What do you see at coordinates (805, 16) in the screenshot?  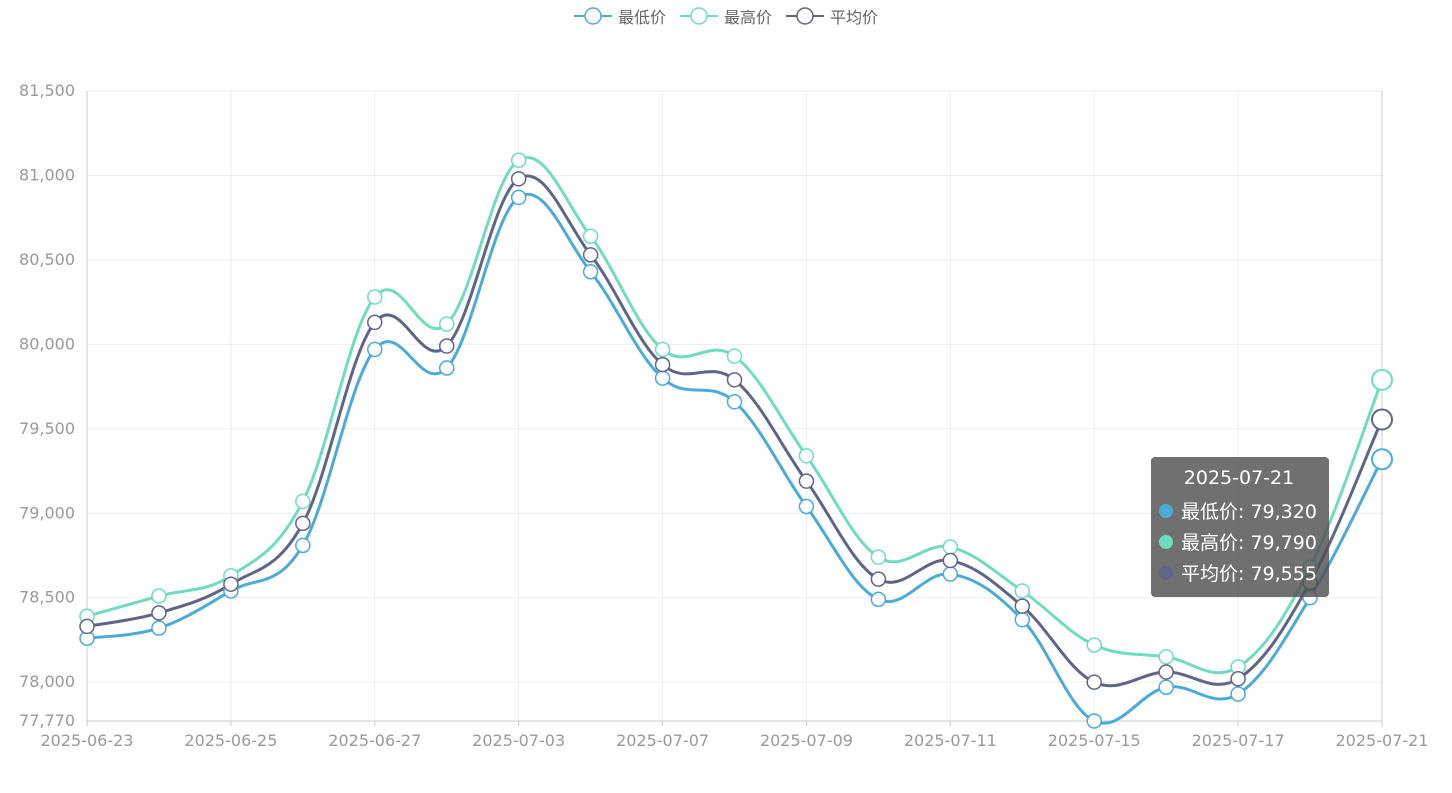 I see `legend-marker-avg-icon` at bounding box center [805, 16].